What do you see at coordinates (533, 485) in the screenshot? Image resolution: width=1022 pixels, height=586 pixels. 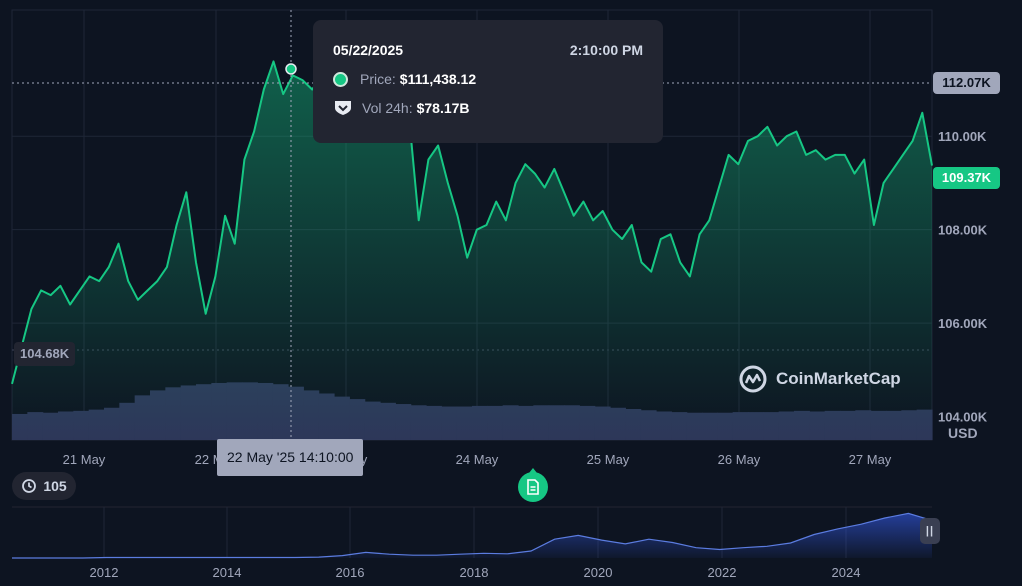 I see `add-note-button` at bounding box center [533, 485].